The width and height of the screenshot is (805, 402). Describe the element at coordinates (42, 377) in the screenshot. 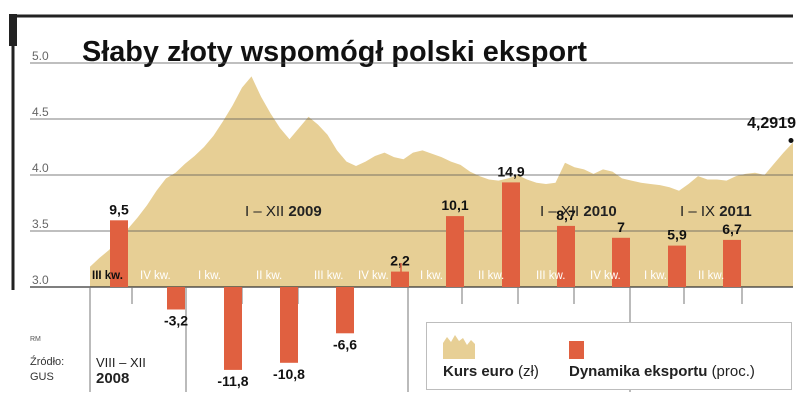

I see `source-name: GUS` at that location.